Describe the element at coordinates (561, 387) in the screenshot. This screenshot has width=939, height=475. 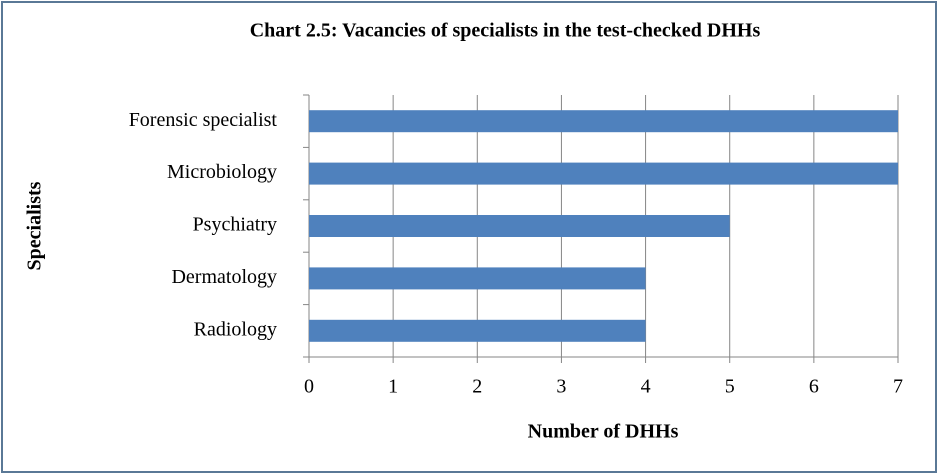
I see `x-tick-label: 3` at that location.